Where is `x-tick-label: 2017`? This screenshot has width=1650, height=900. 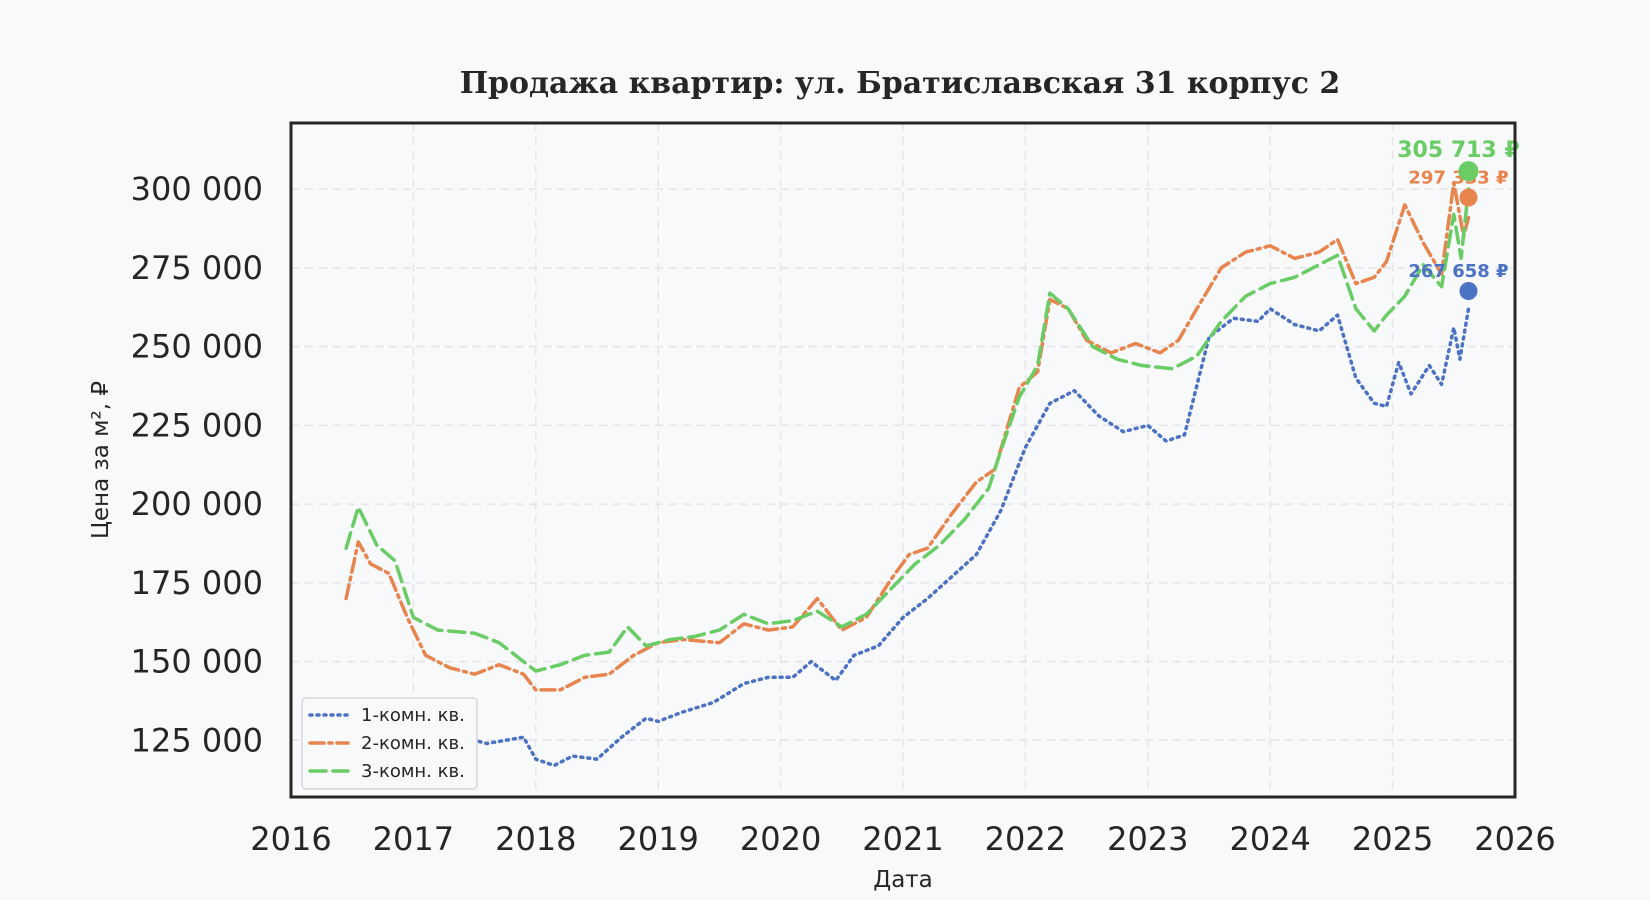 x-tick-label: 2017 is located at coordinates (413, 839).